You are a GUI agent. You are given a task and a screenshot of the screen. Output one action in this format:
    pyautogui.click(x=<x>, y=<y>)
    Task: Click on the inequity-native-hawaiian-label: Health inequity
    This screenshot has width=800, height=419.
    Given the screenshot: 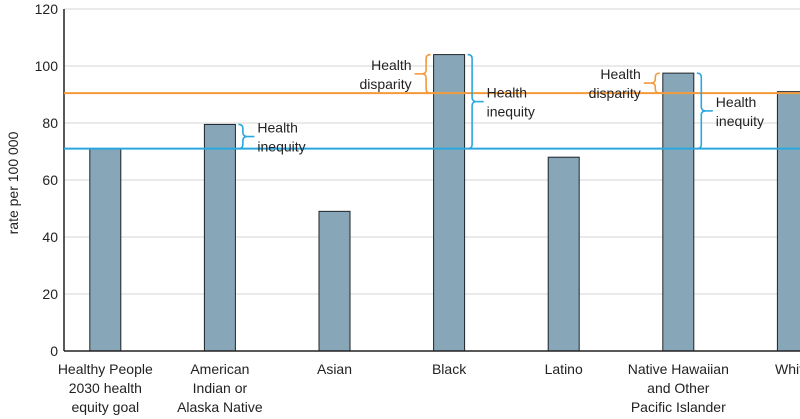 What is the action you would take?
    pyautogui.click(x=740, y=111)
    